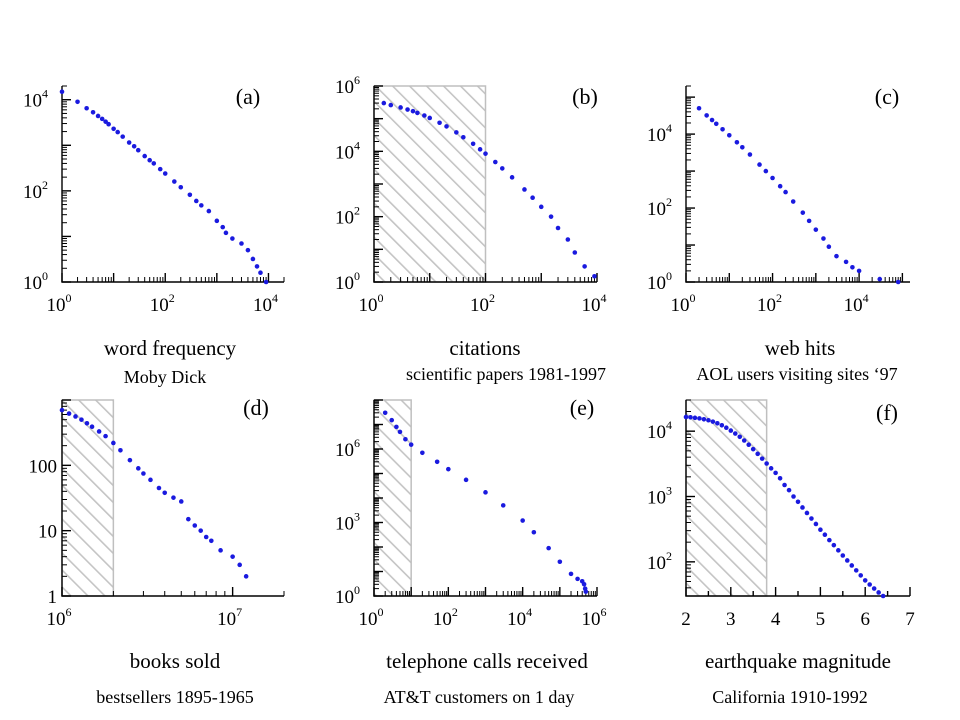  I want to click on panel-label: (e), so click(582, 407).